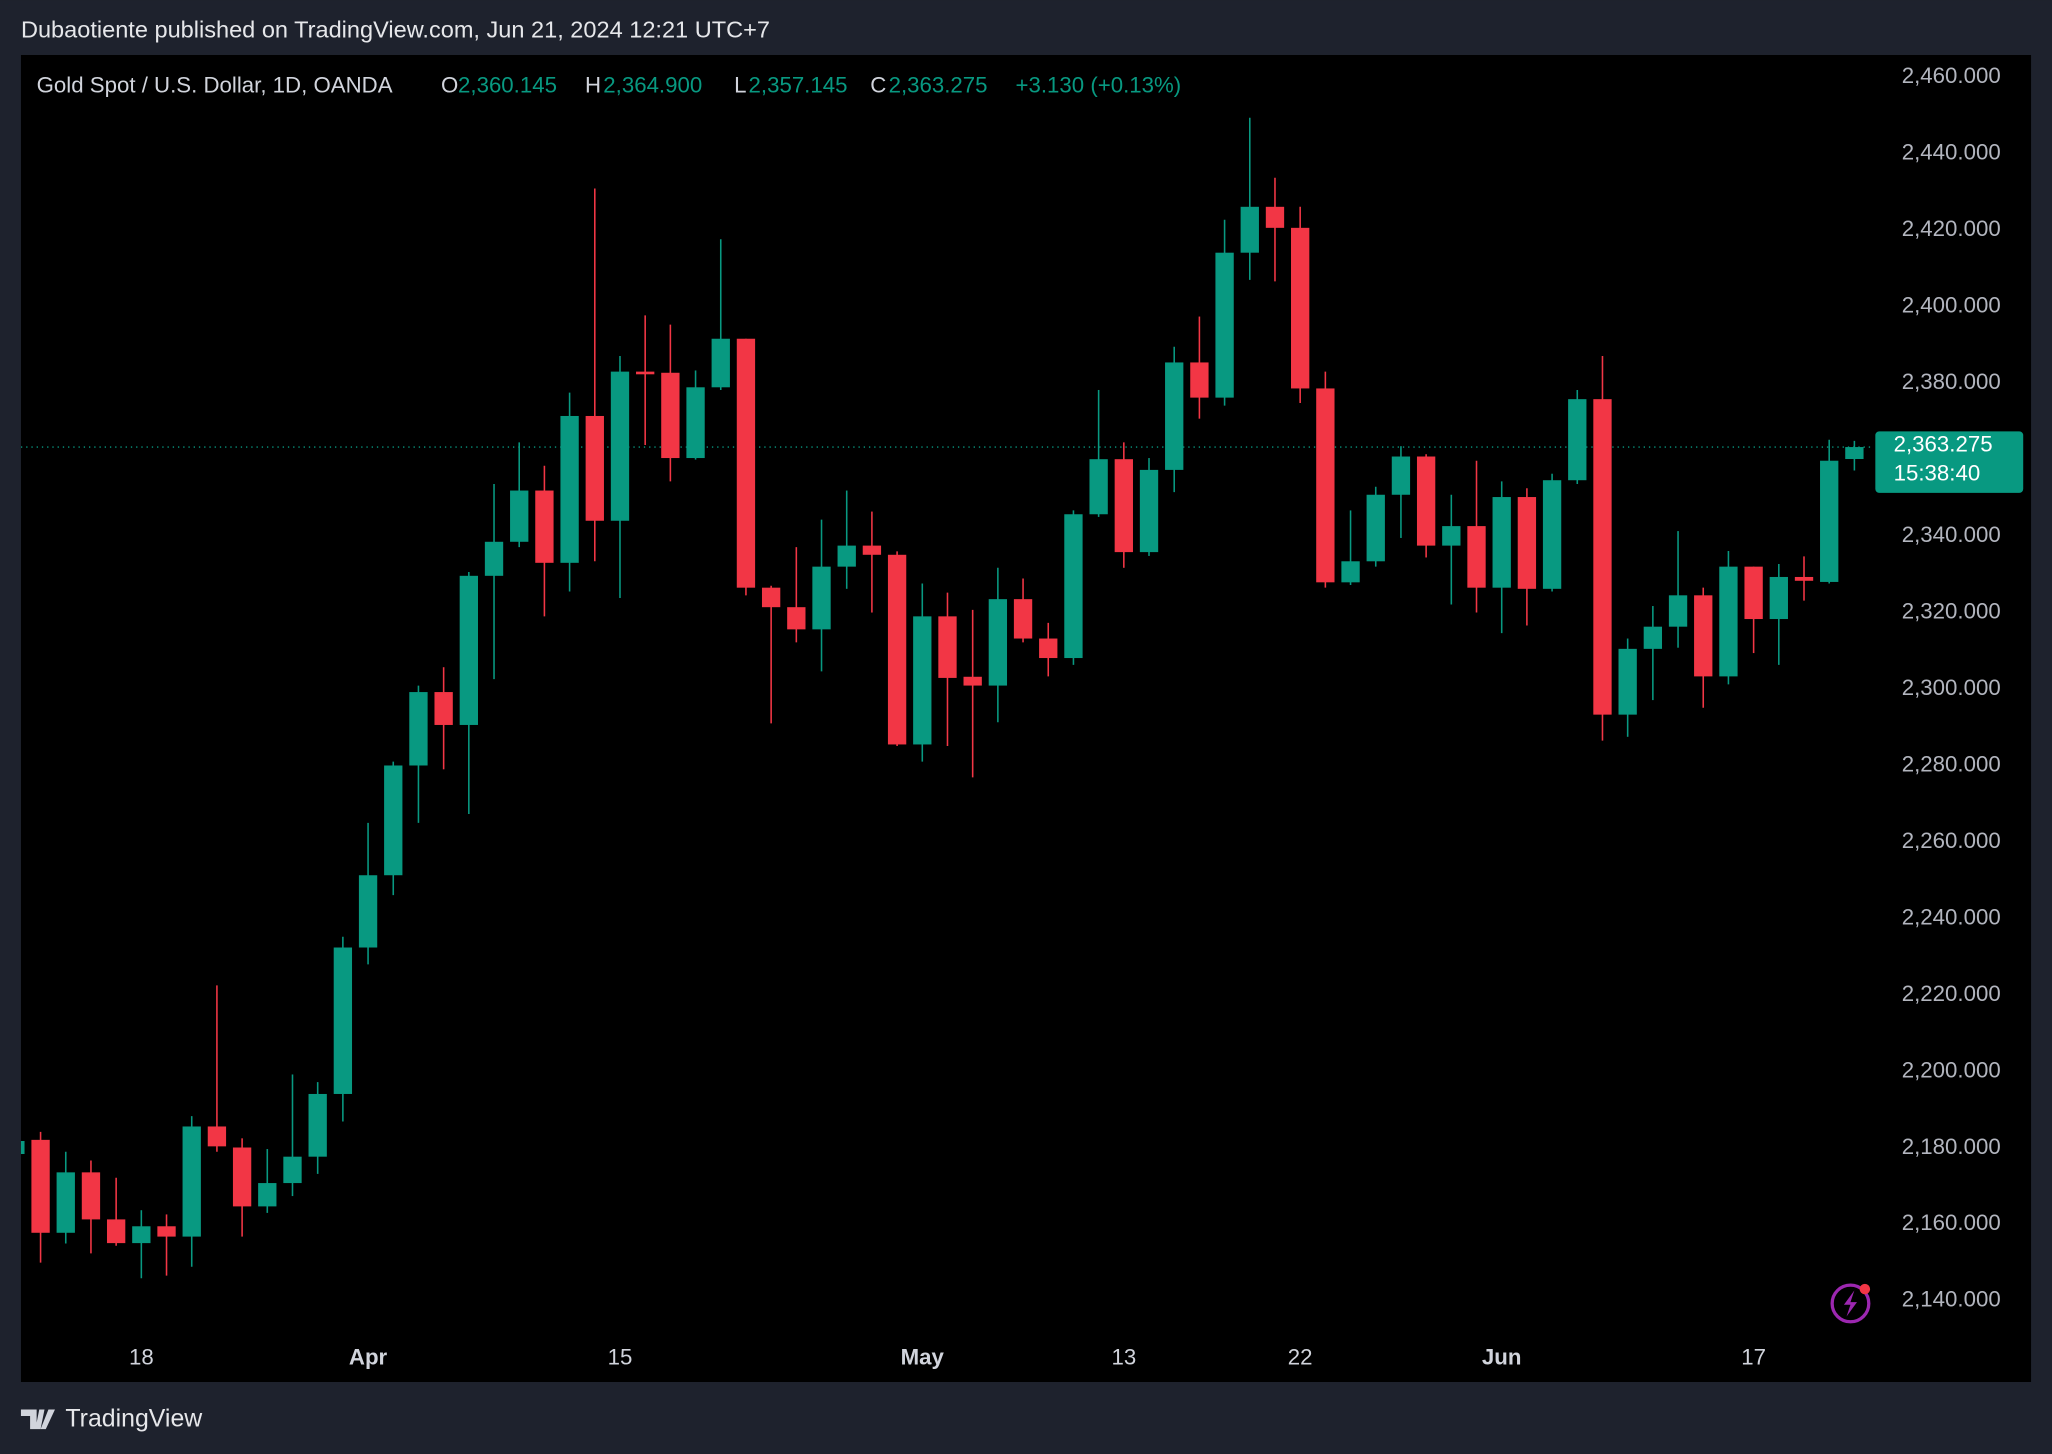 The height and width of the screenshot is (1454, 2052). Describe the element at coordinates (740, 84) in the screenshot. I see `ohlc-key: L` at that location.